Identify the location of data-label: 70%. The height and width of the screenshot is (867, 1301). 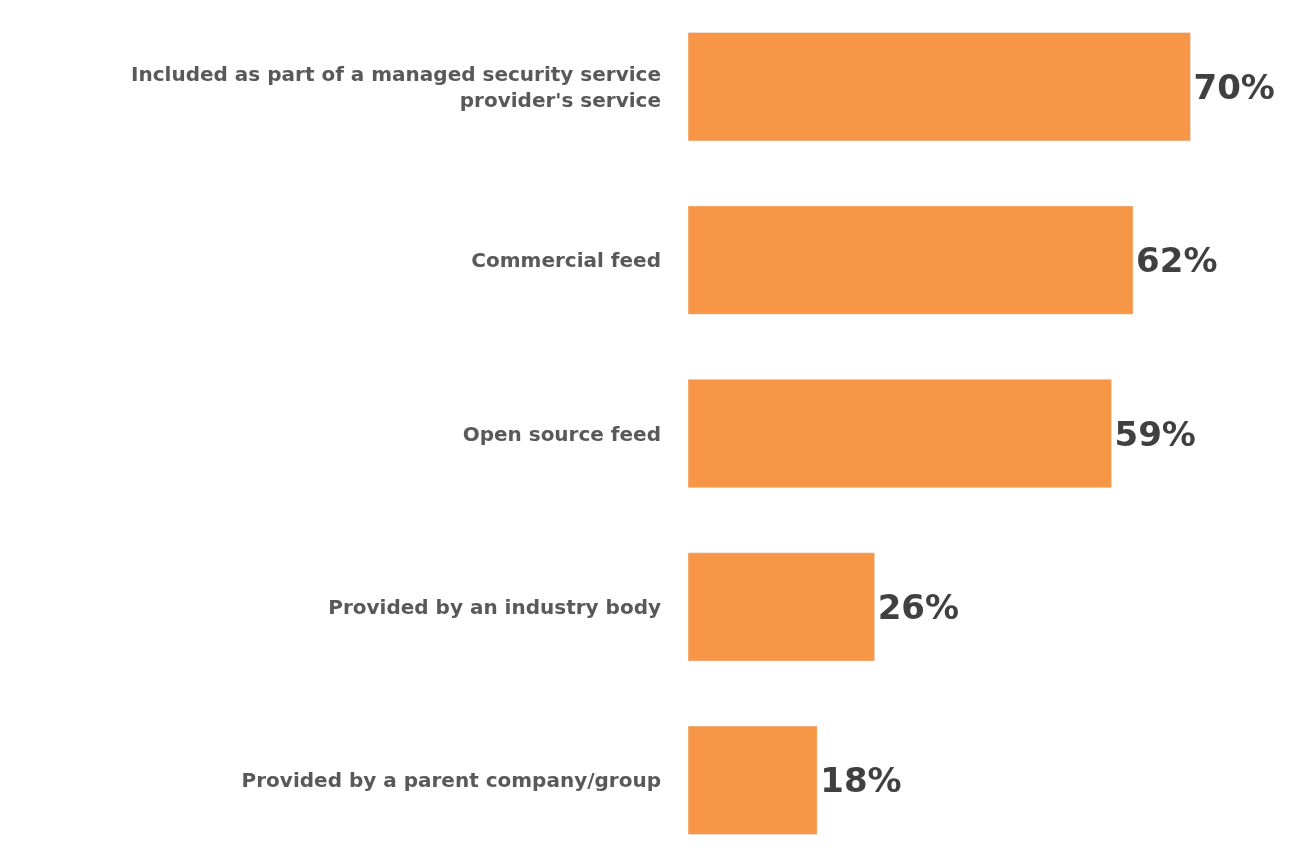
(1234, 86).